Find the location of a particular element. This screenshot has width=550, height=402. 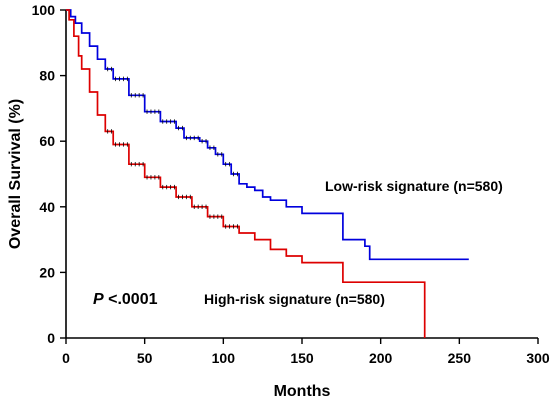

x-tick-label: 250 is located at coordinates (460, 358).